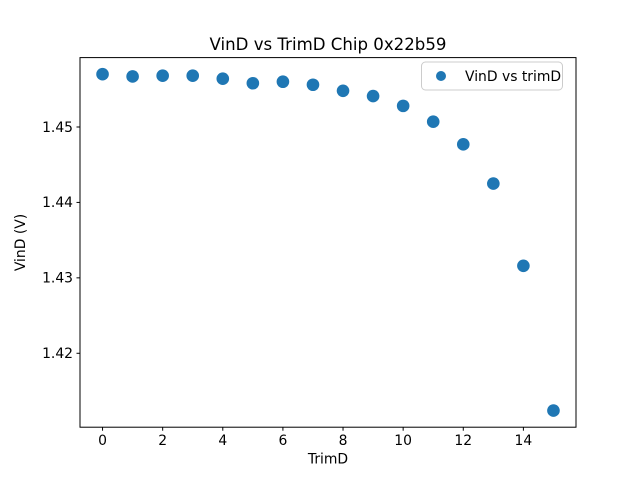  Describe the element at coordinates (343, 441) in the screenshot. I see `x-tick-label: 8` at that location.